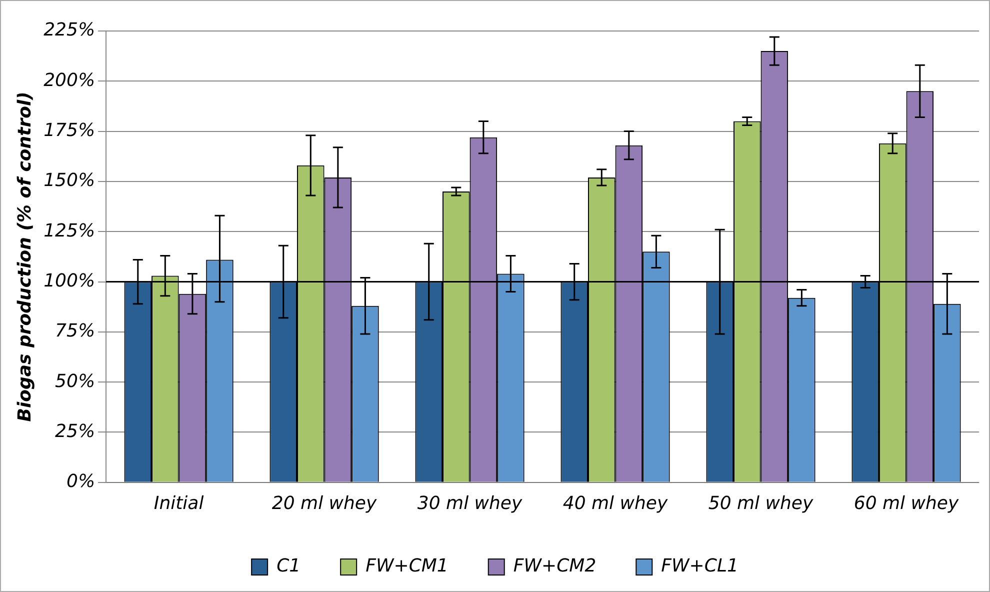  Describe the element at coordinates (325, 503) in the screenshot. I see `x-tick-label: 20 ml whey` at that location.